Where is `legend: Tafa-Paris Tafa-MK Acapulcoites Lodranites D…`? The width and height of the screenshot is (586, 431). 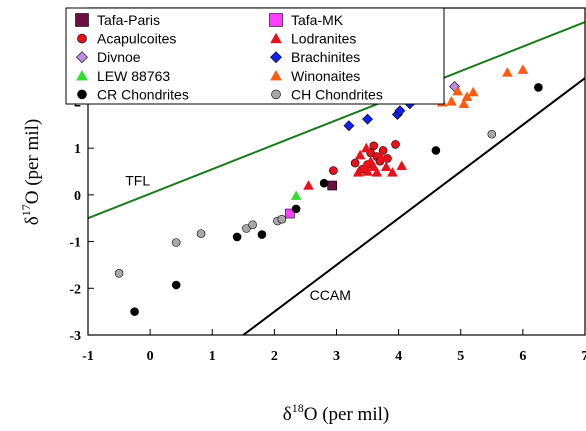 legend: Tafa-Paris Tafa-MK Acapulcoites Lodranites D… is located at coordinates (255, 56).